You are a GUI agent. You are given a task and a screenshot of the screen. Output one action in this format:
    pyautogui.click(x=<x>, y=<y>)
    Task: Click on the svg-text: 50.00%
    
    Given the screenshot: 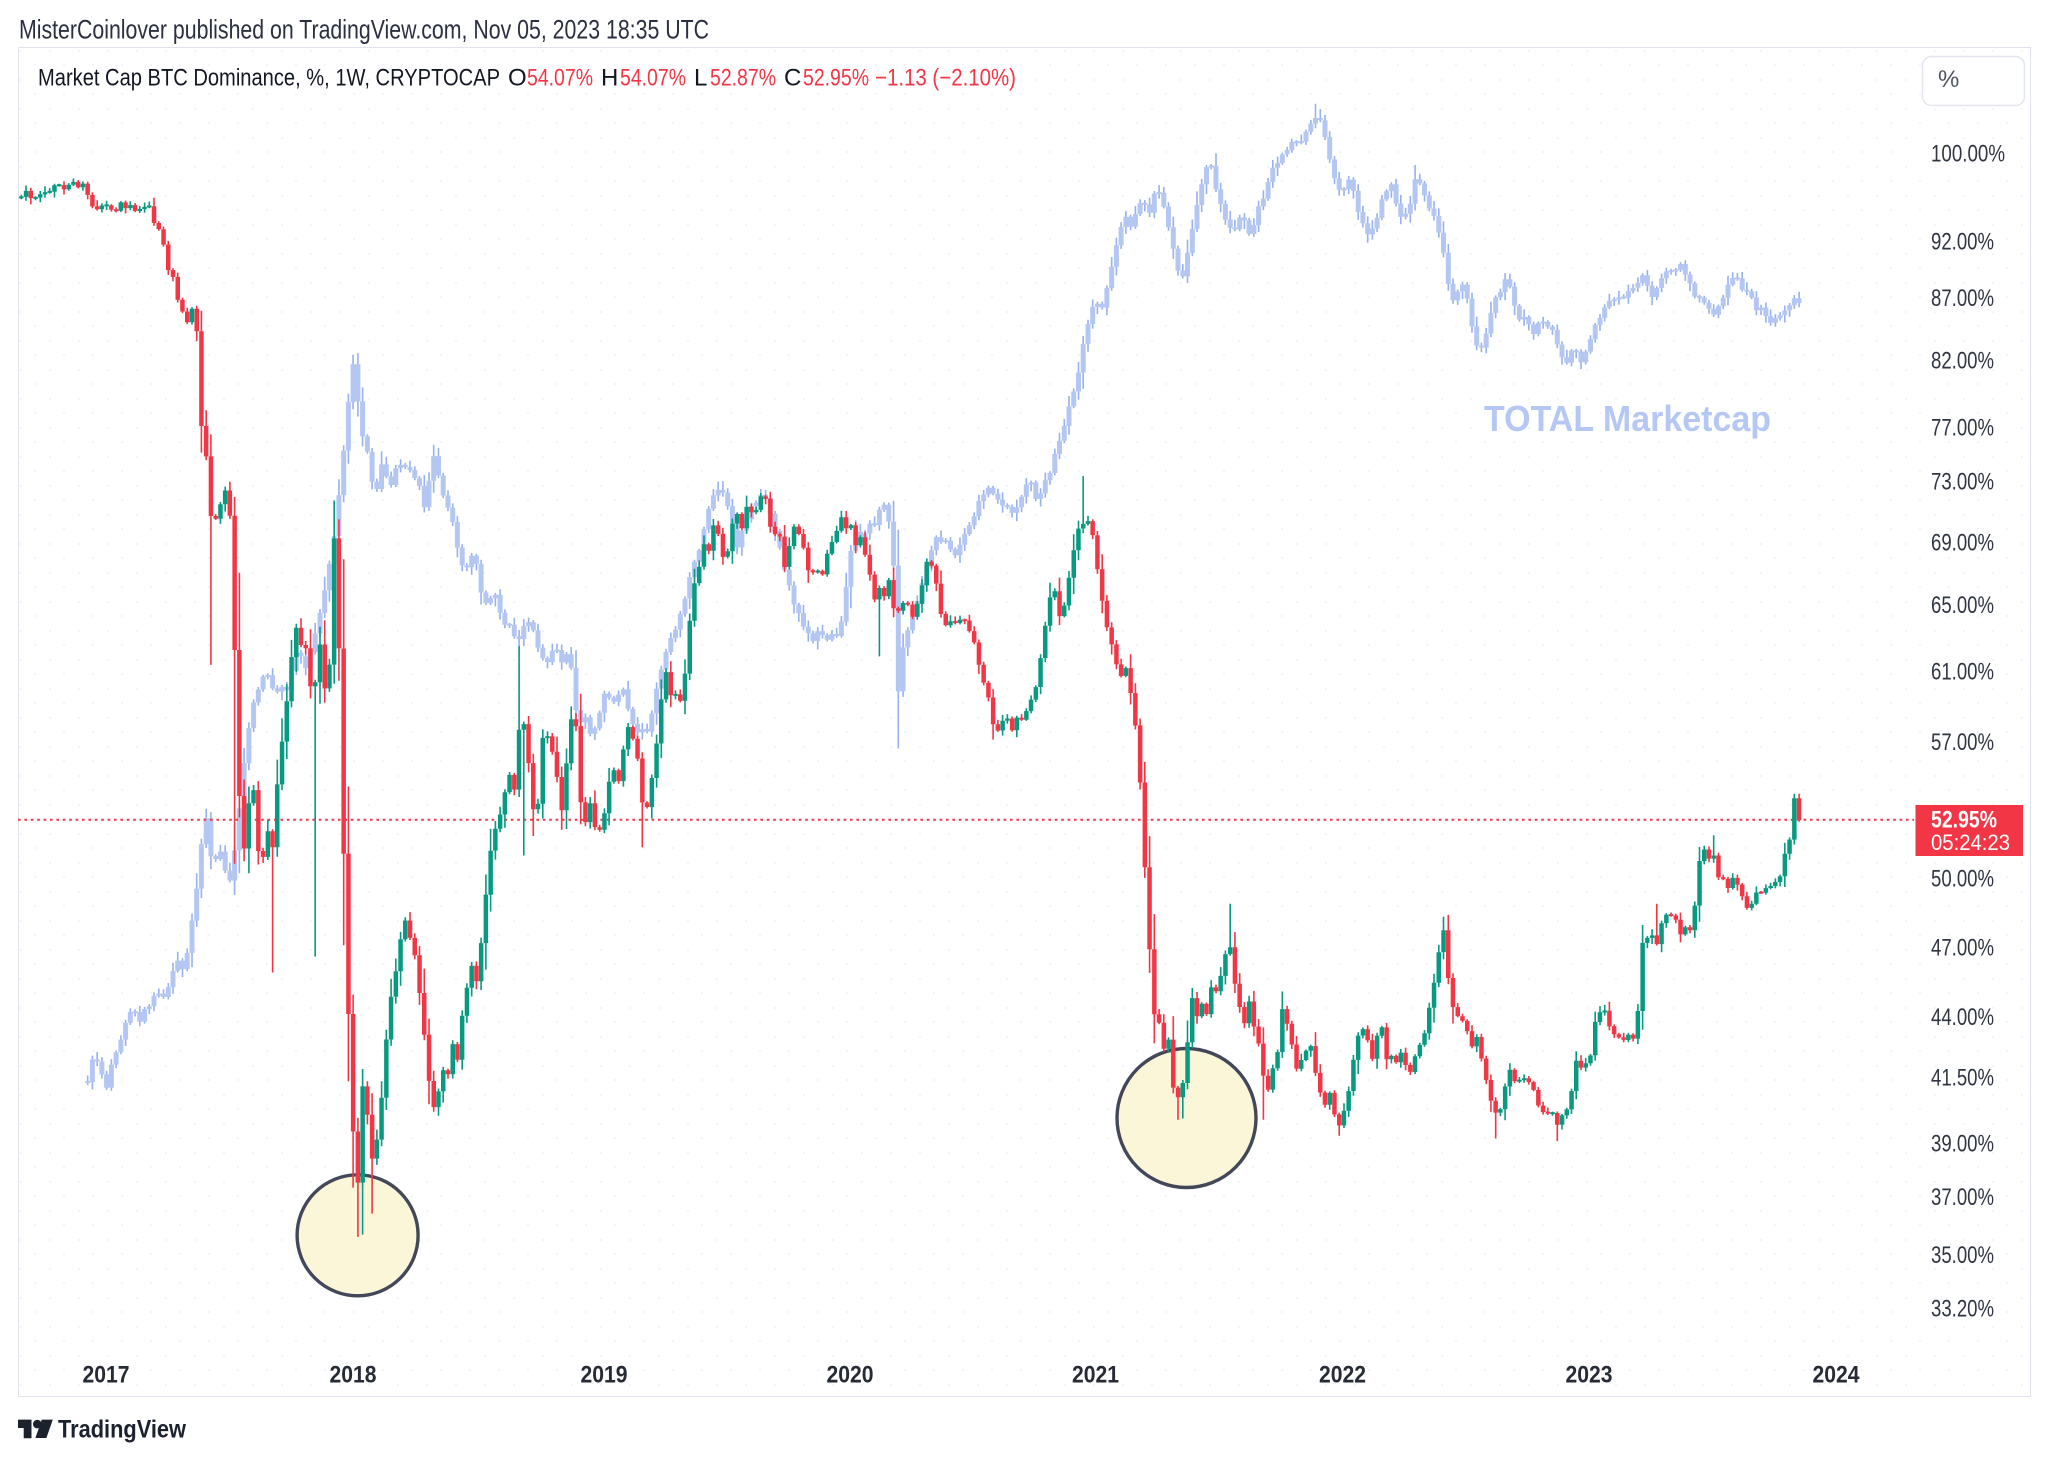 What is the action you would take?
    pyautogui.click(x=1962, y=879)
    